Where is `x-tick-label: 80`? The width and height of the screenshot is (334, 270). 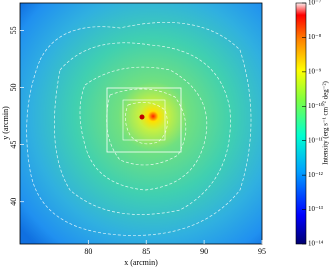
x-tick-label: 80 is located at coordinates (88, 251).